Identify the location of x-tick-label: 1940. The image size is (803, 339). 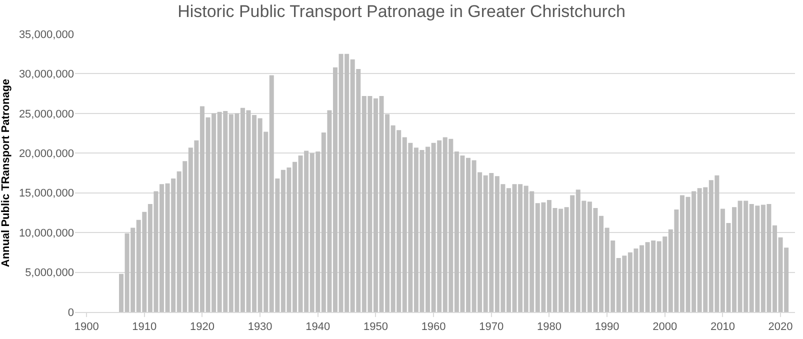
(318, 327).